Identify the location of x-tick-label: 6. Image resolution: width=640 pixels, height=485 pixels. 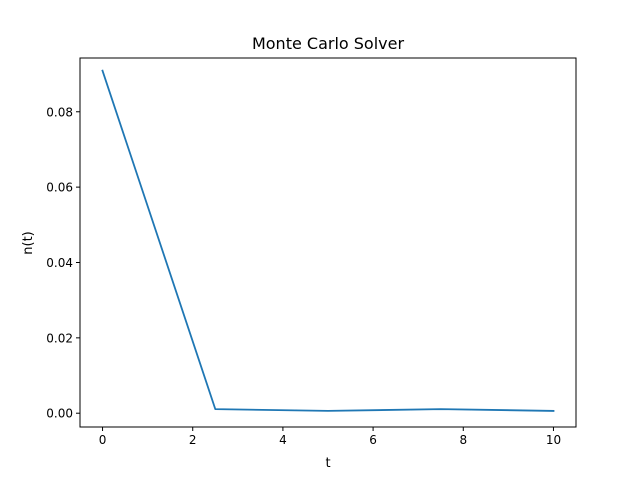
(373, 440).